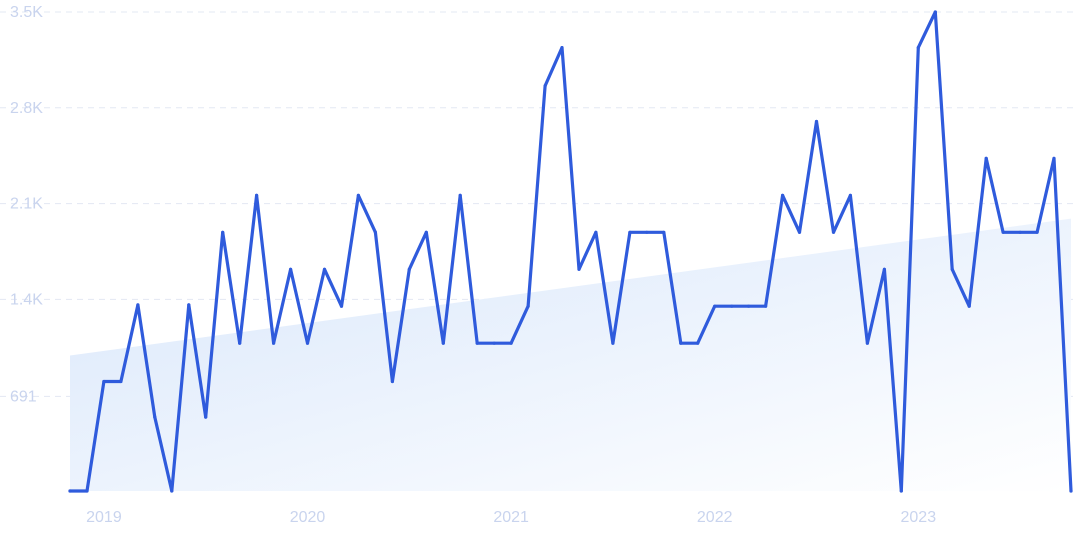 The image size is (1075, 537). I want to click on y-tick-label: 691, so click(23, 396).